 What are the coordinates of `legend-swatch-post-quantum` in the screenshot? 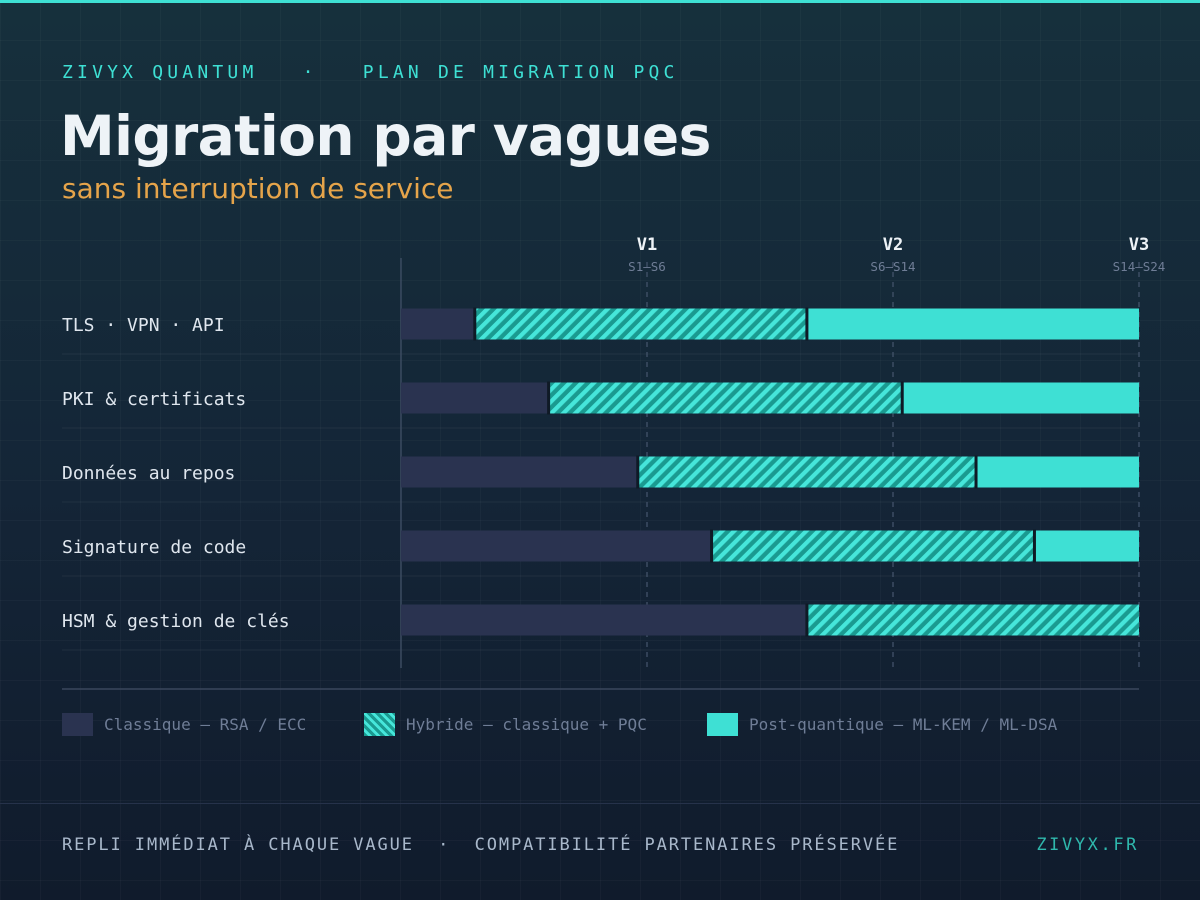 It's located at (722, 724).